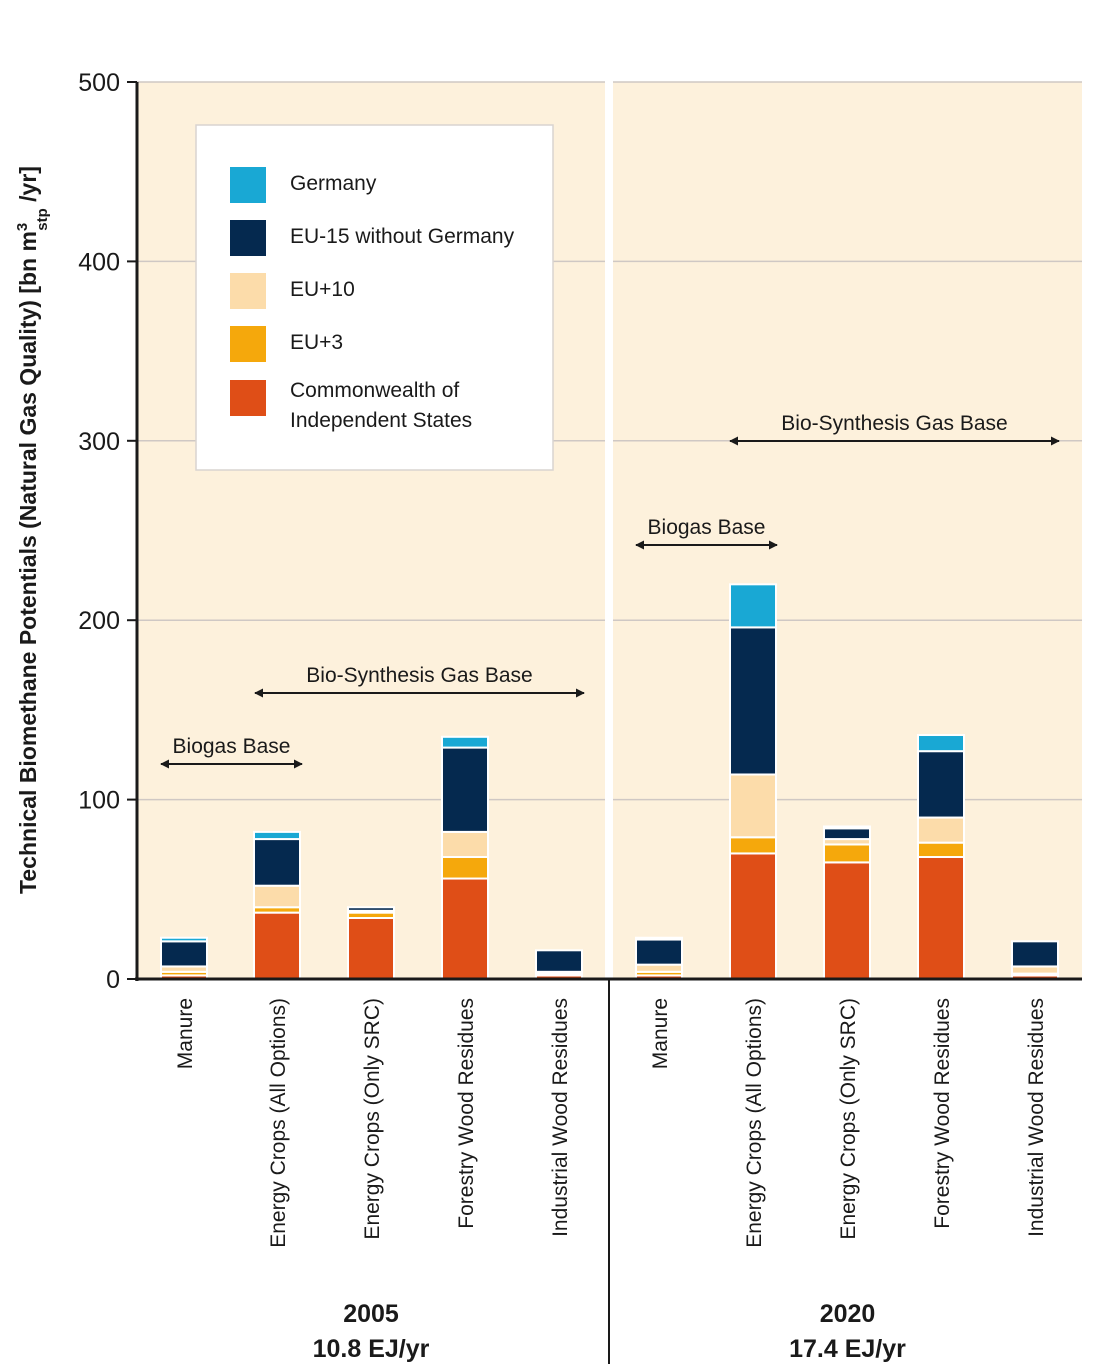 This screenshot has width=1095, height=1364. I want to click on legend-swatch-commonwealth-of-independent-states, so click(248, 398).